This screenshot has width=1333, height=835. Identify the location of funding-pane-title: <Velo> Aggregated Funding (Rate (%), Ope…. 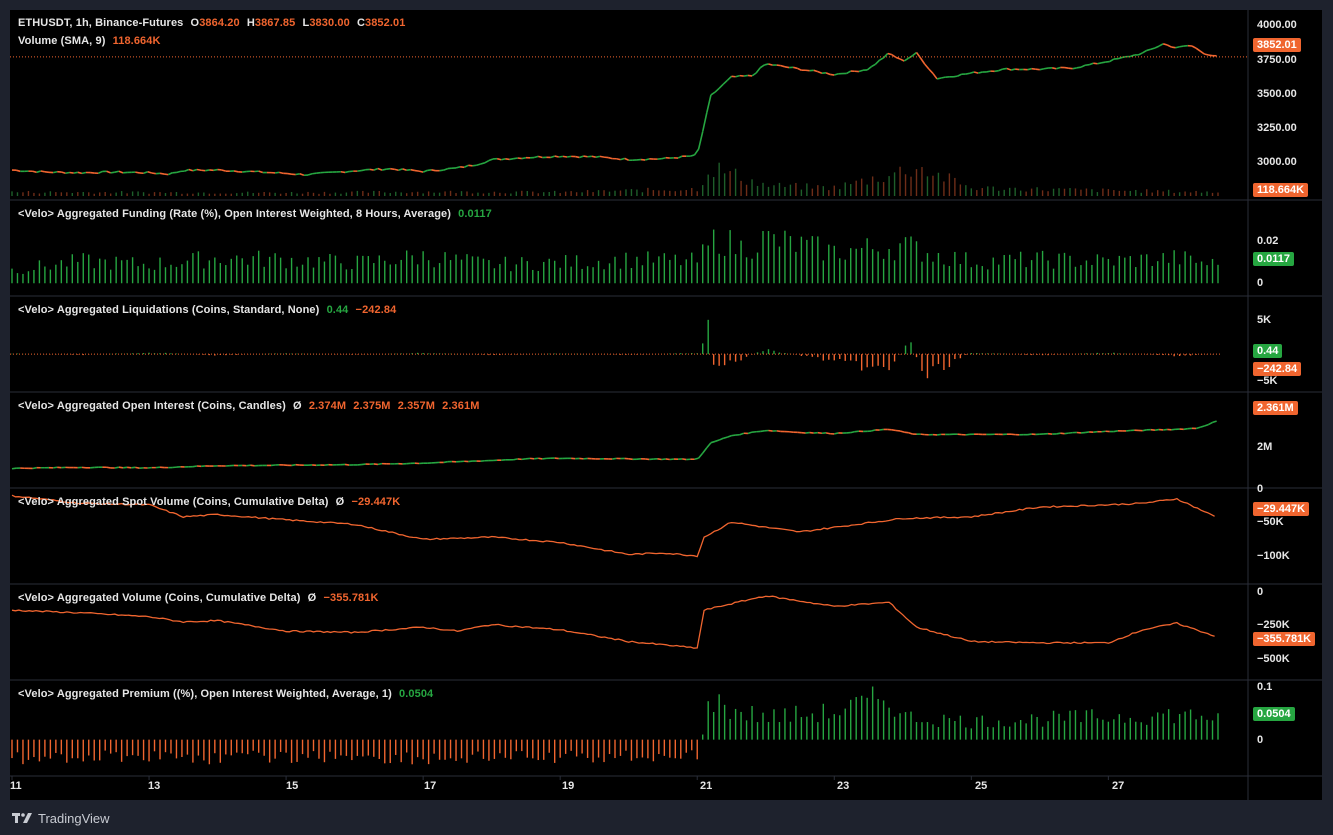
(255, 214).